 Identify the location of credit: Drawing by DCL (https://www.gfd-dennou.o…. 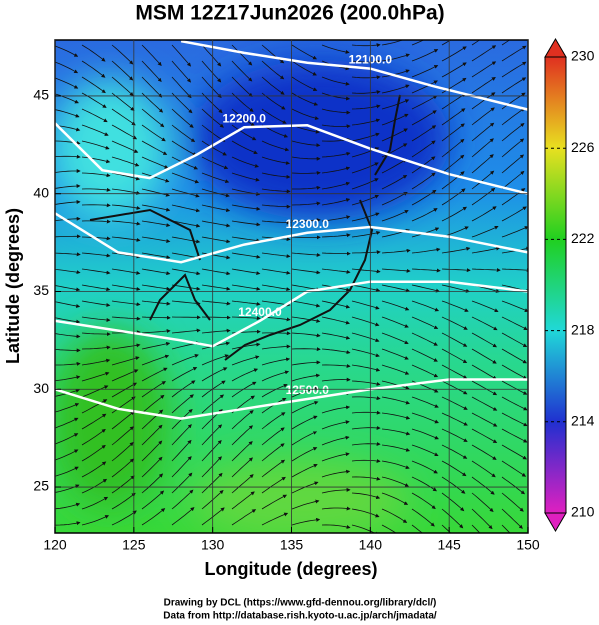
(300, 603).